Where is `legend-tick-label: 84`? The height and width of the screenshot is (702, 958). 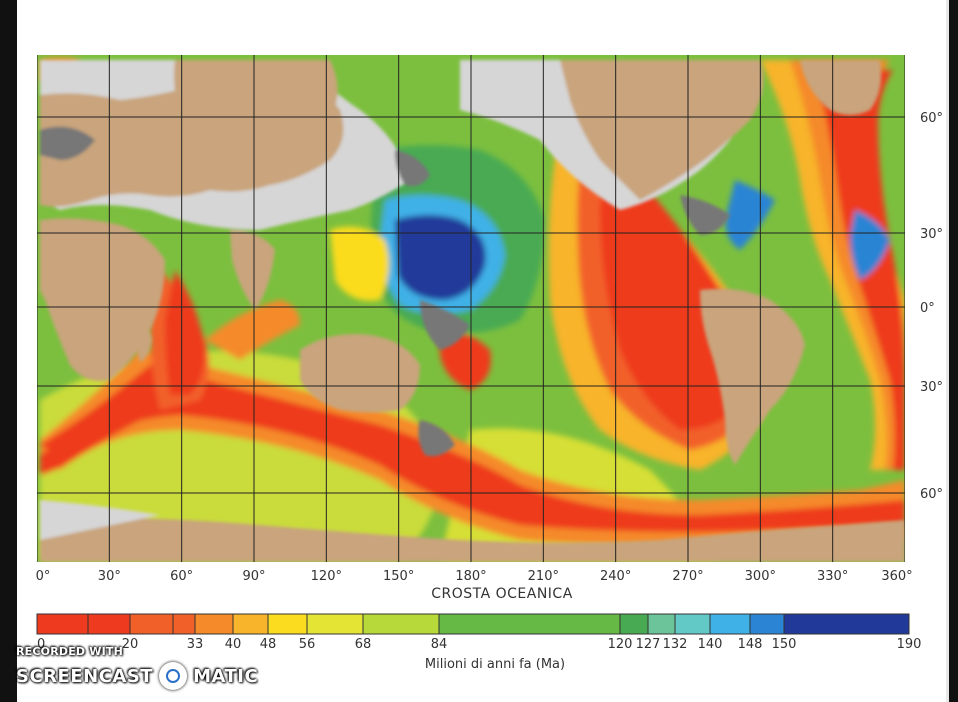 legend-tick-label: 84 is located at coordinates (439, 644).